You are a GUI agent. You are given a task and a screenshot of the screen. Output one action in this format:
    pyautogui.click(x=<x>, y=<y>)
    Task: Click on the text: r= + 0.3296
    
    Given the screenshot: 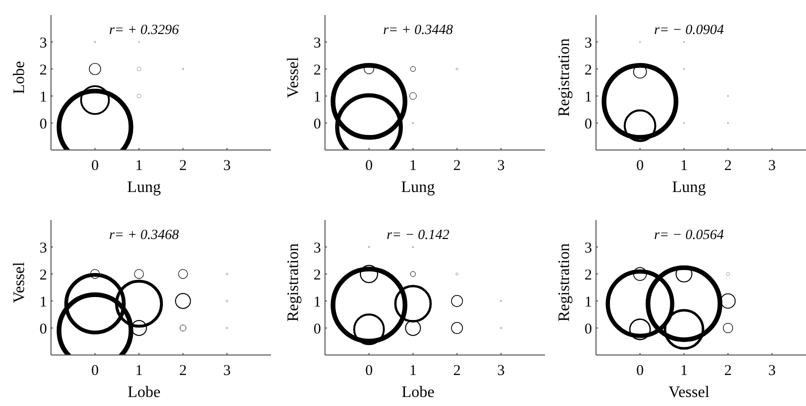 What is the action you would take?
    pyautogui.click(x=144, y=30)
    